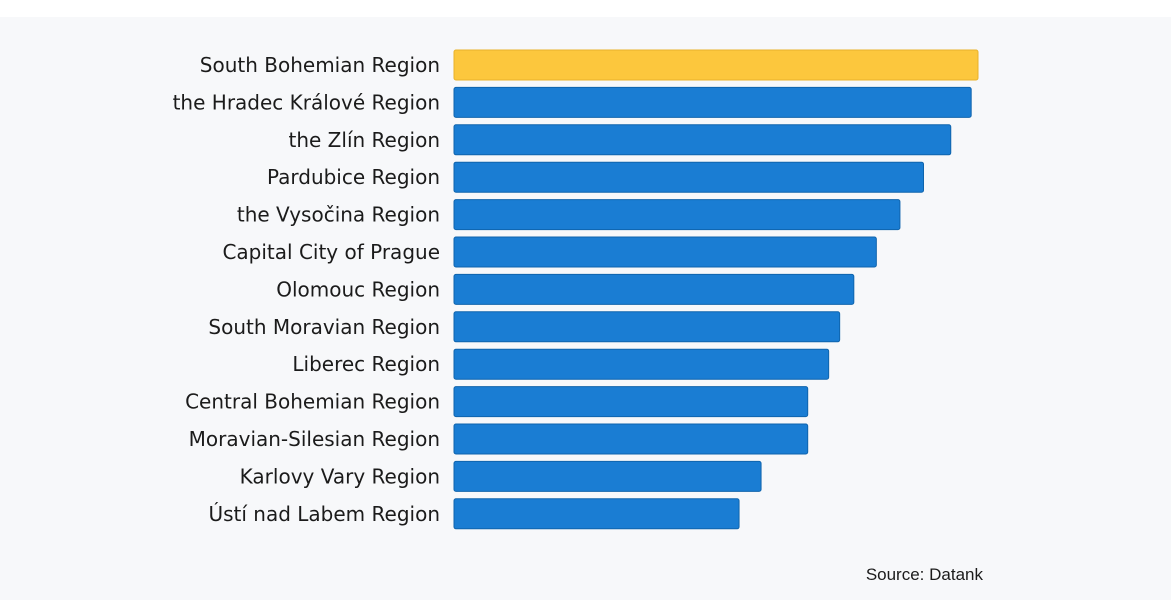 Image resolution: width=1171 pixels, height=600 pixels. Describe the element at coordinates (353, 177) in the screenshot. I see `category-label: Pardubice Region` at that location.